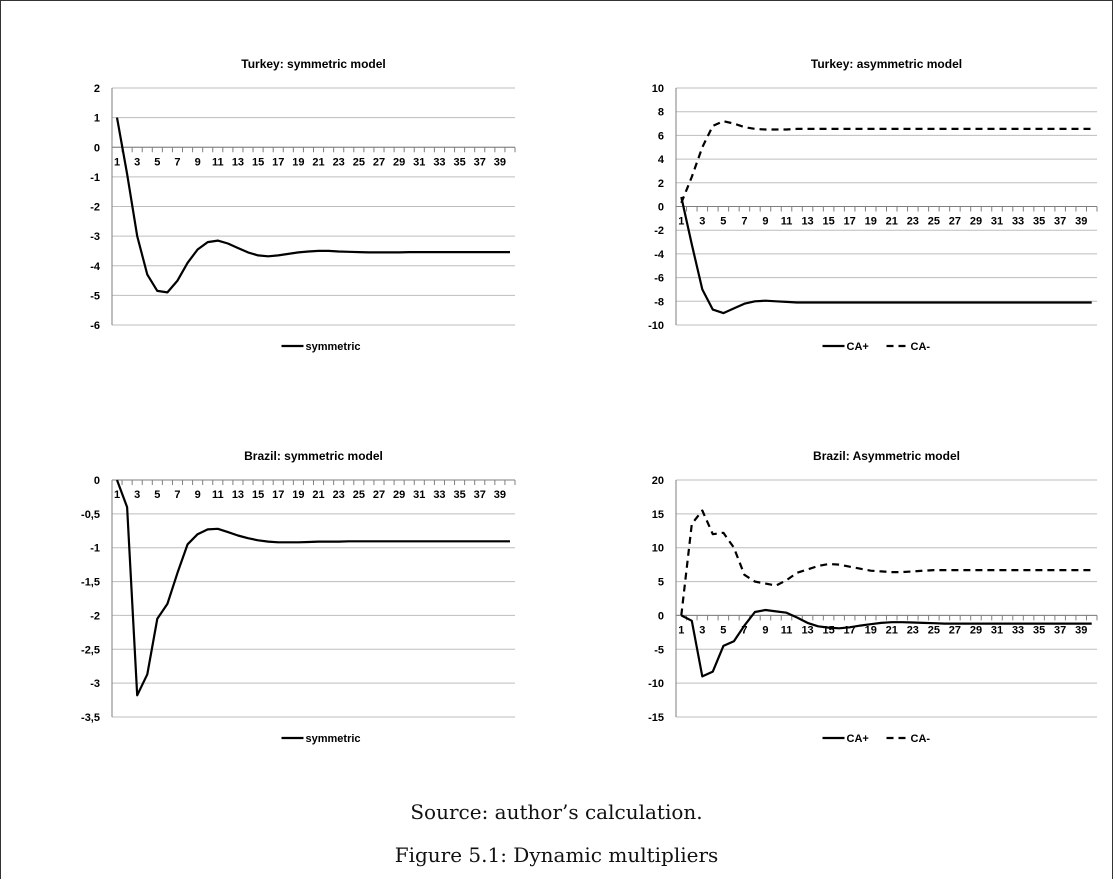  Describe the element at coordinates (313, 64) in the screenshot. I see `chart-title: Turkey: symmetric model` at that location.